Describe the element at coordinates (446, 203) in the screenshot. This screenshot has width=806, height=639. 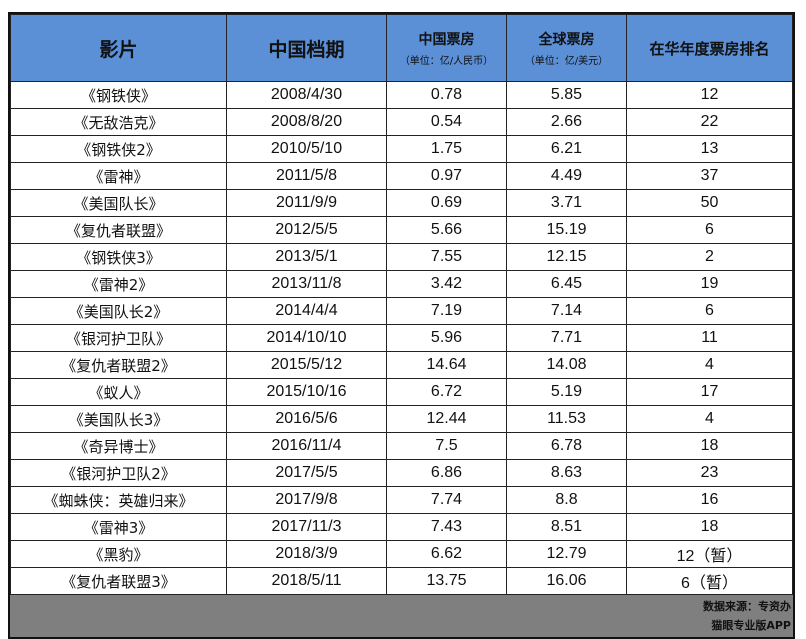
I see `cn-box-cell: 0.69` at that location.